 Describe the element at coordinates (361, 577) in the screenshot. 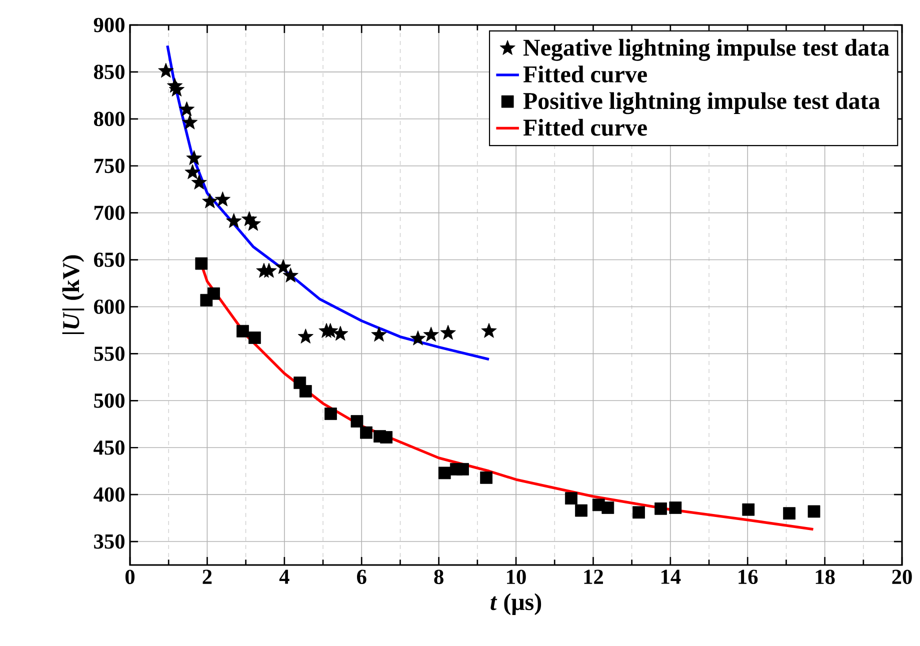

I see `x-tick-label: 6` at that location.